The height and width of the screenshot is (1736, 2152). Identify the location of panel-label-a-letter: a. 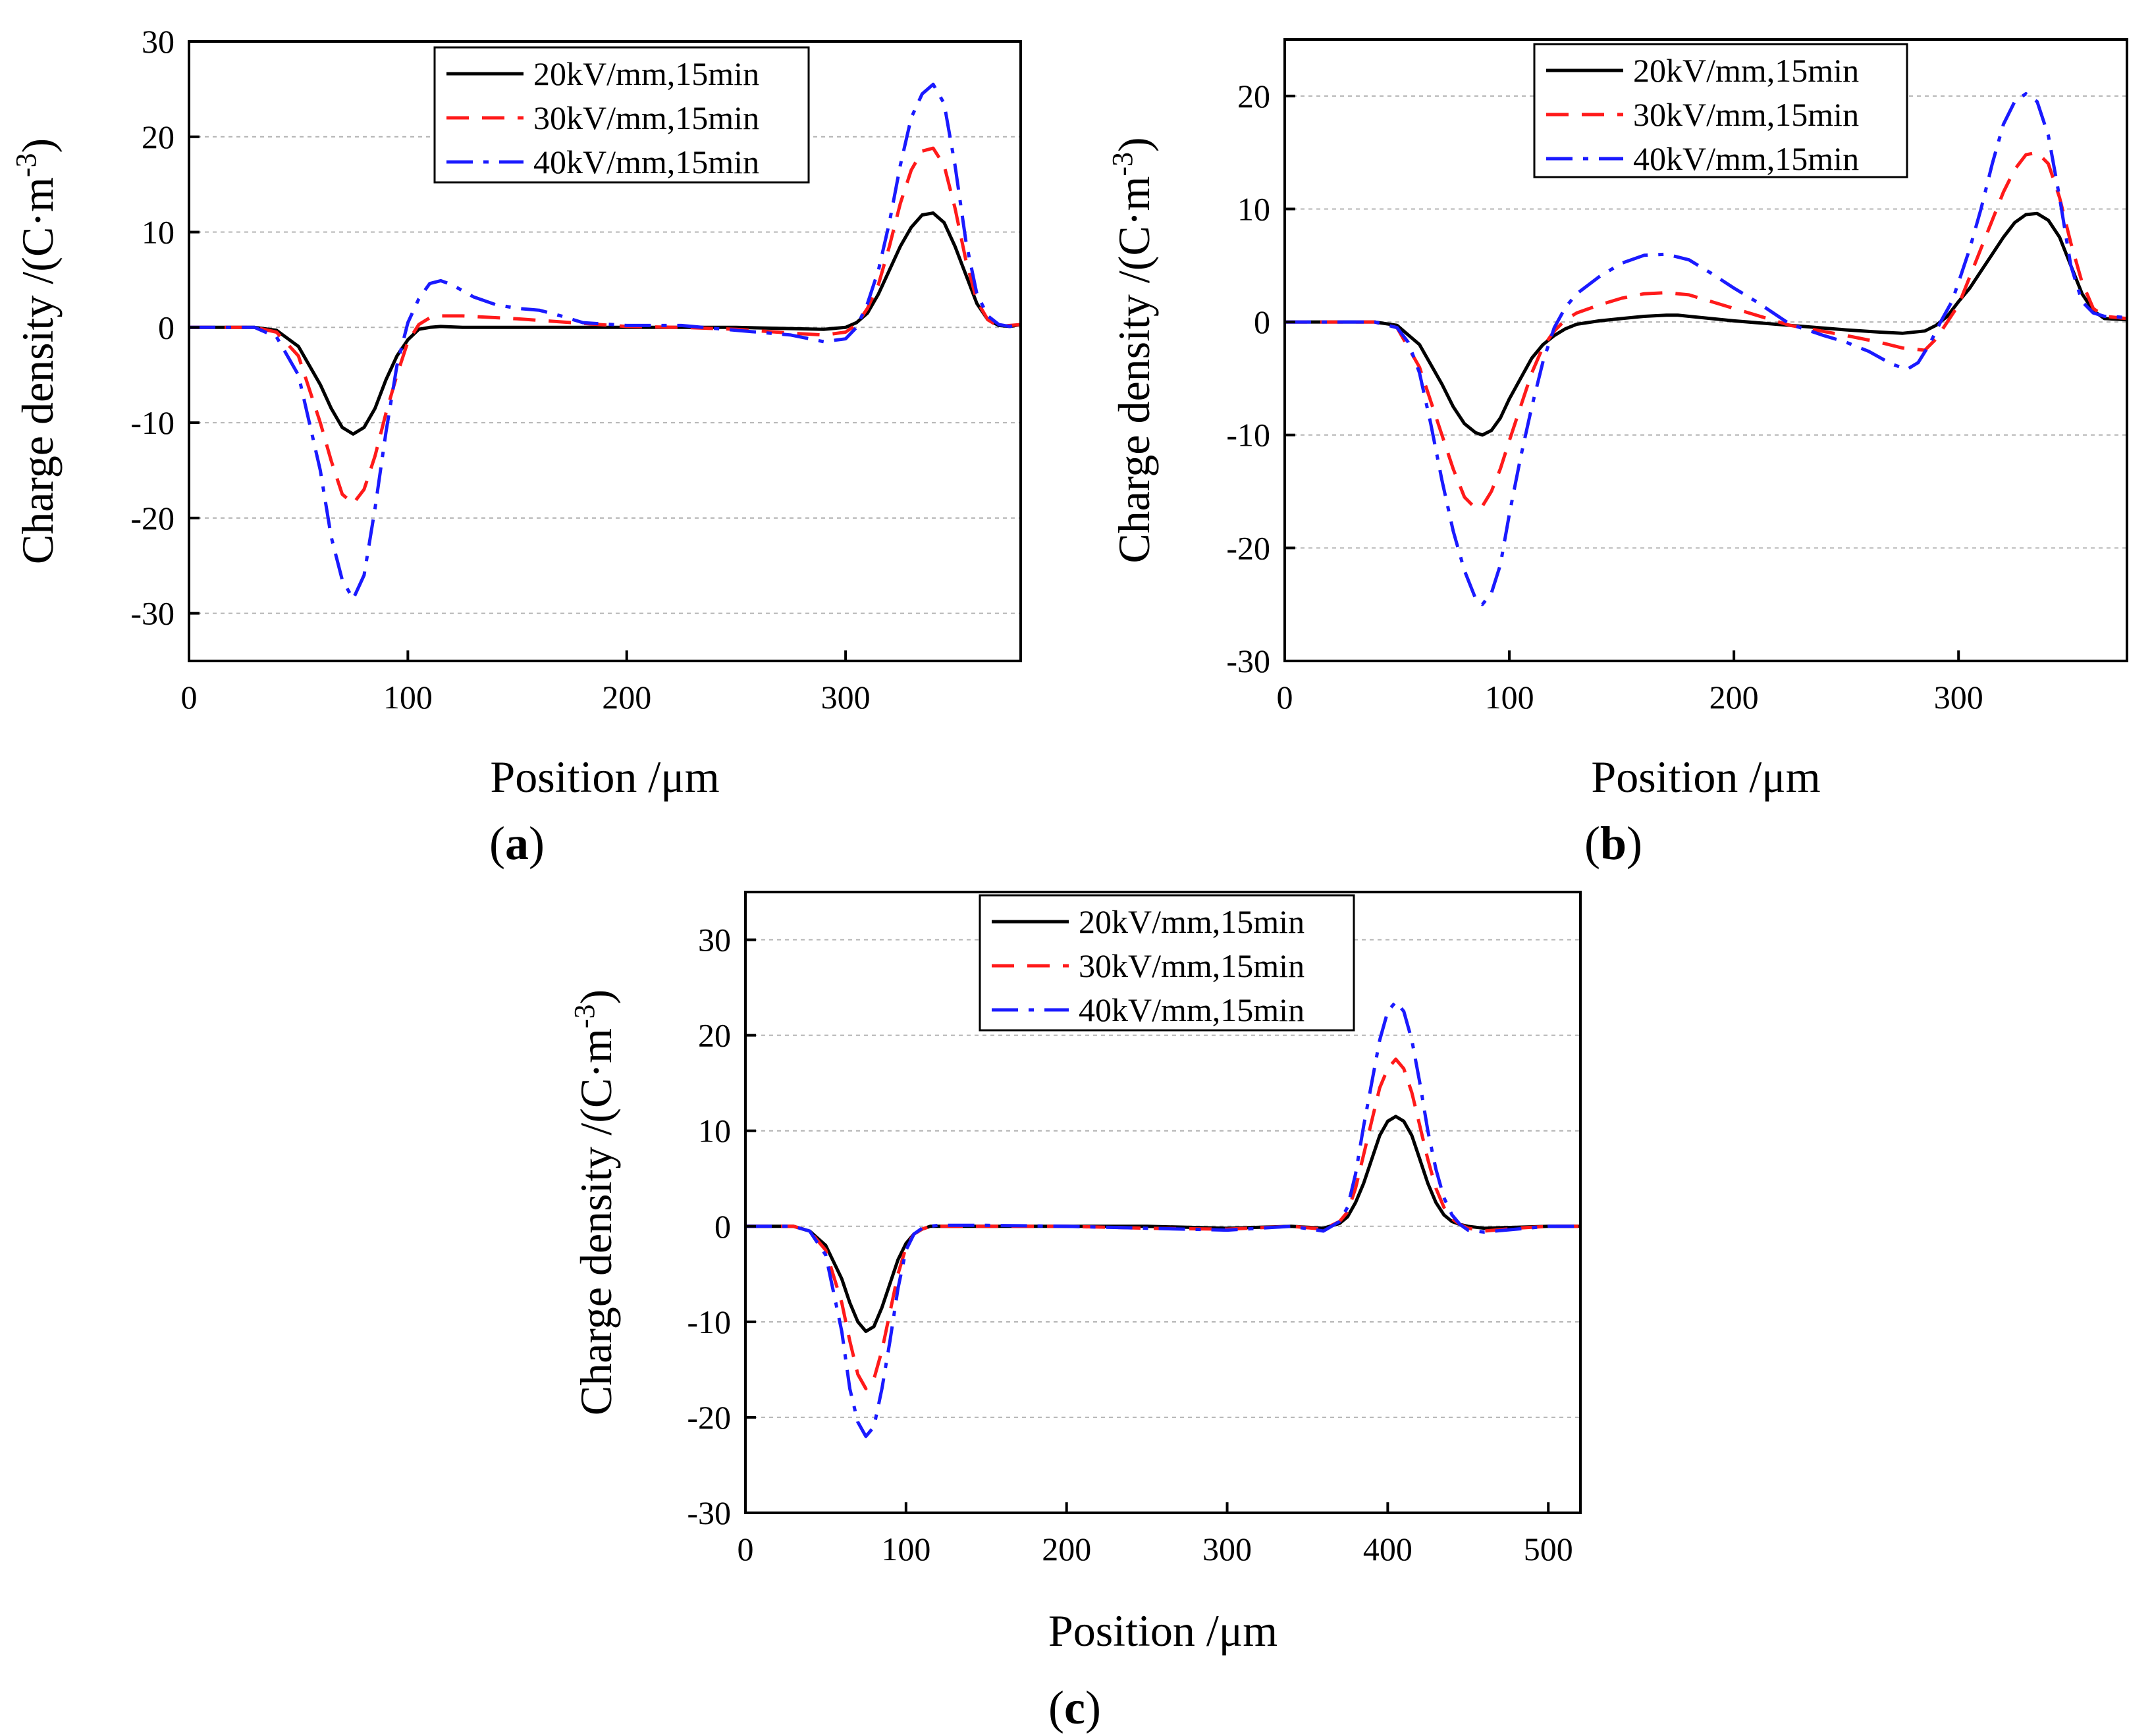
(517, 843).